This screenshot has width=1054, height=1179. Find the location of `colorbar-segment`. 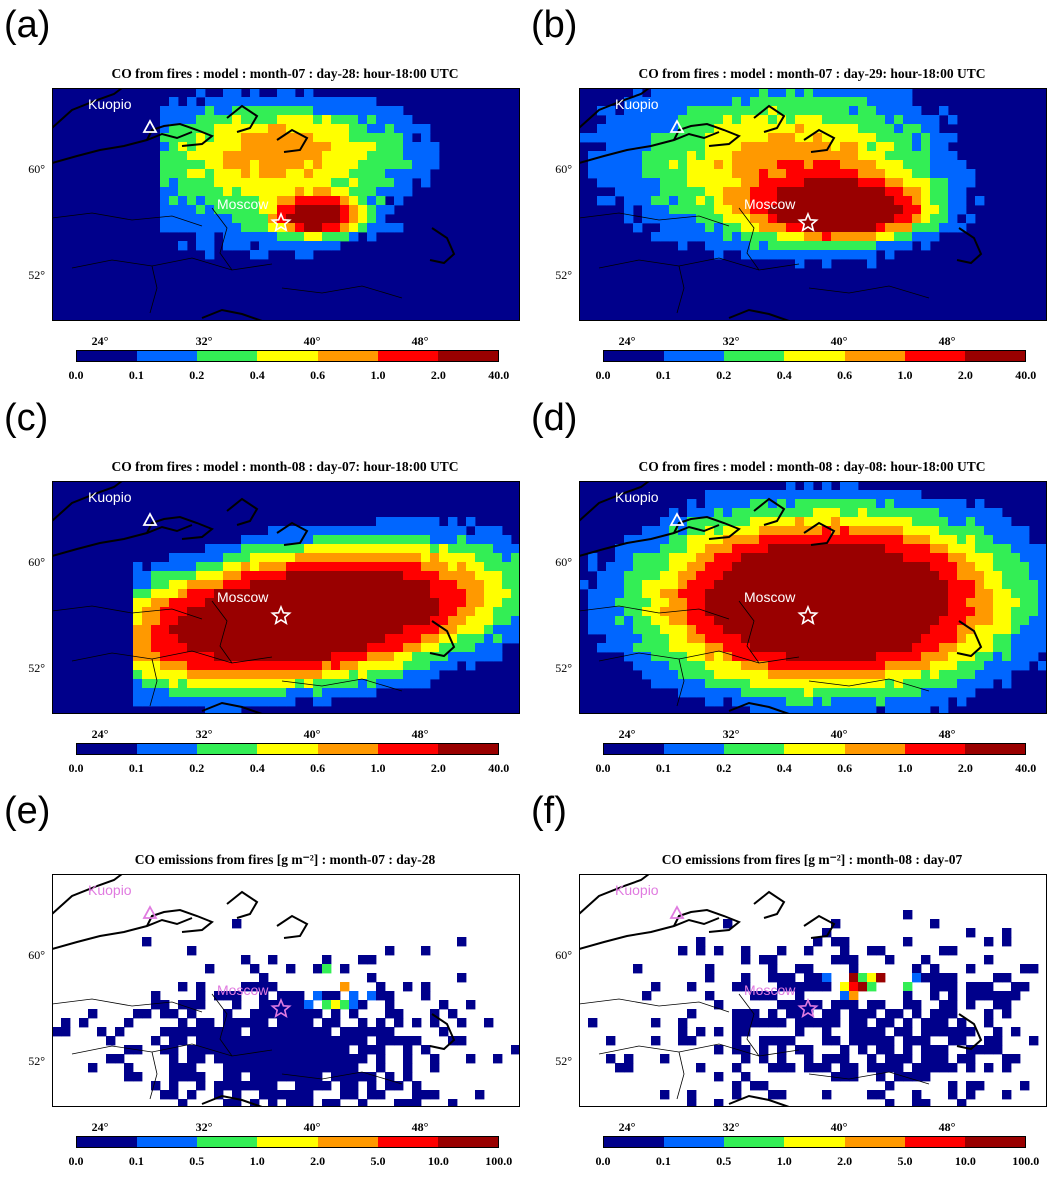

colorbar-segment is located at coordinates (754, 1142).